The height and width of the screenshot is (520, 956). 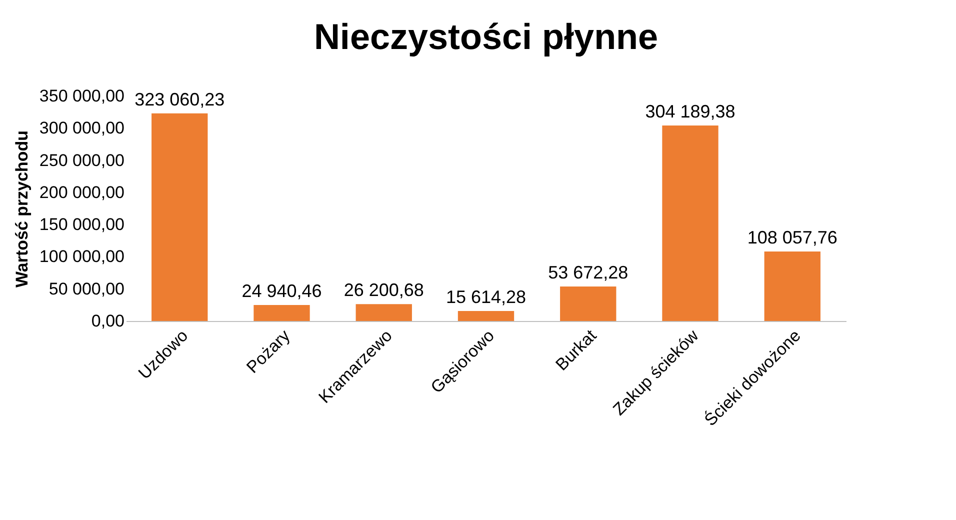 I want to click on y-tick-label: 300 000,00, so click(x=81, y=128).